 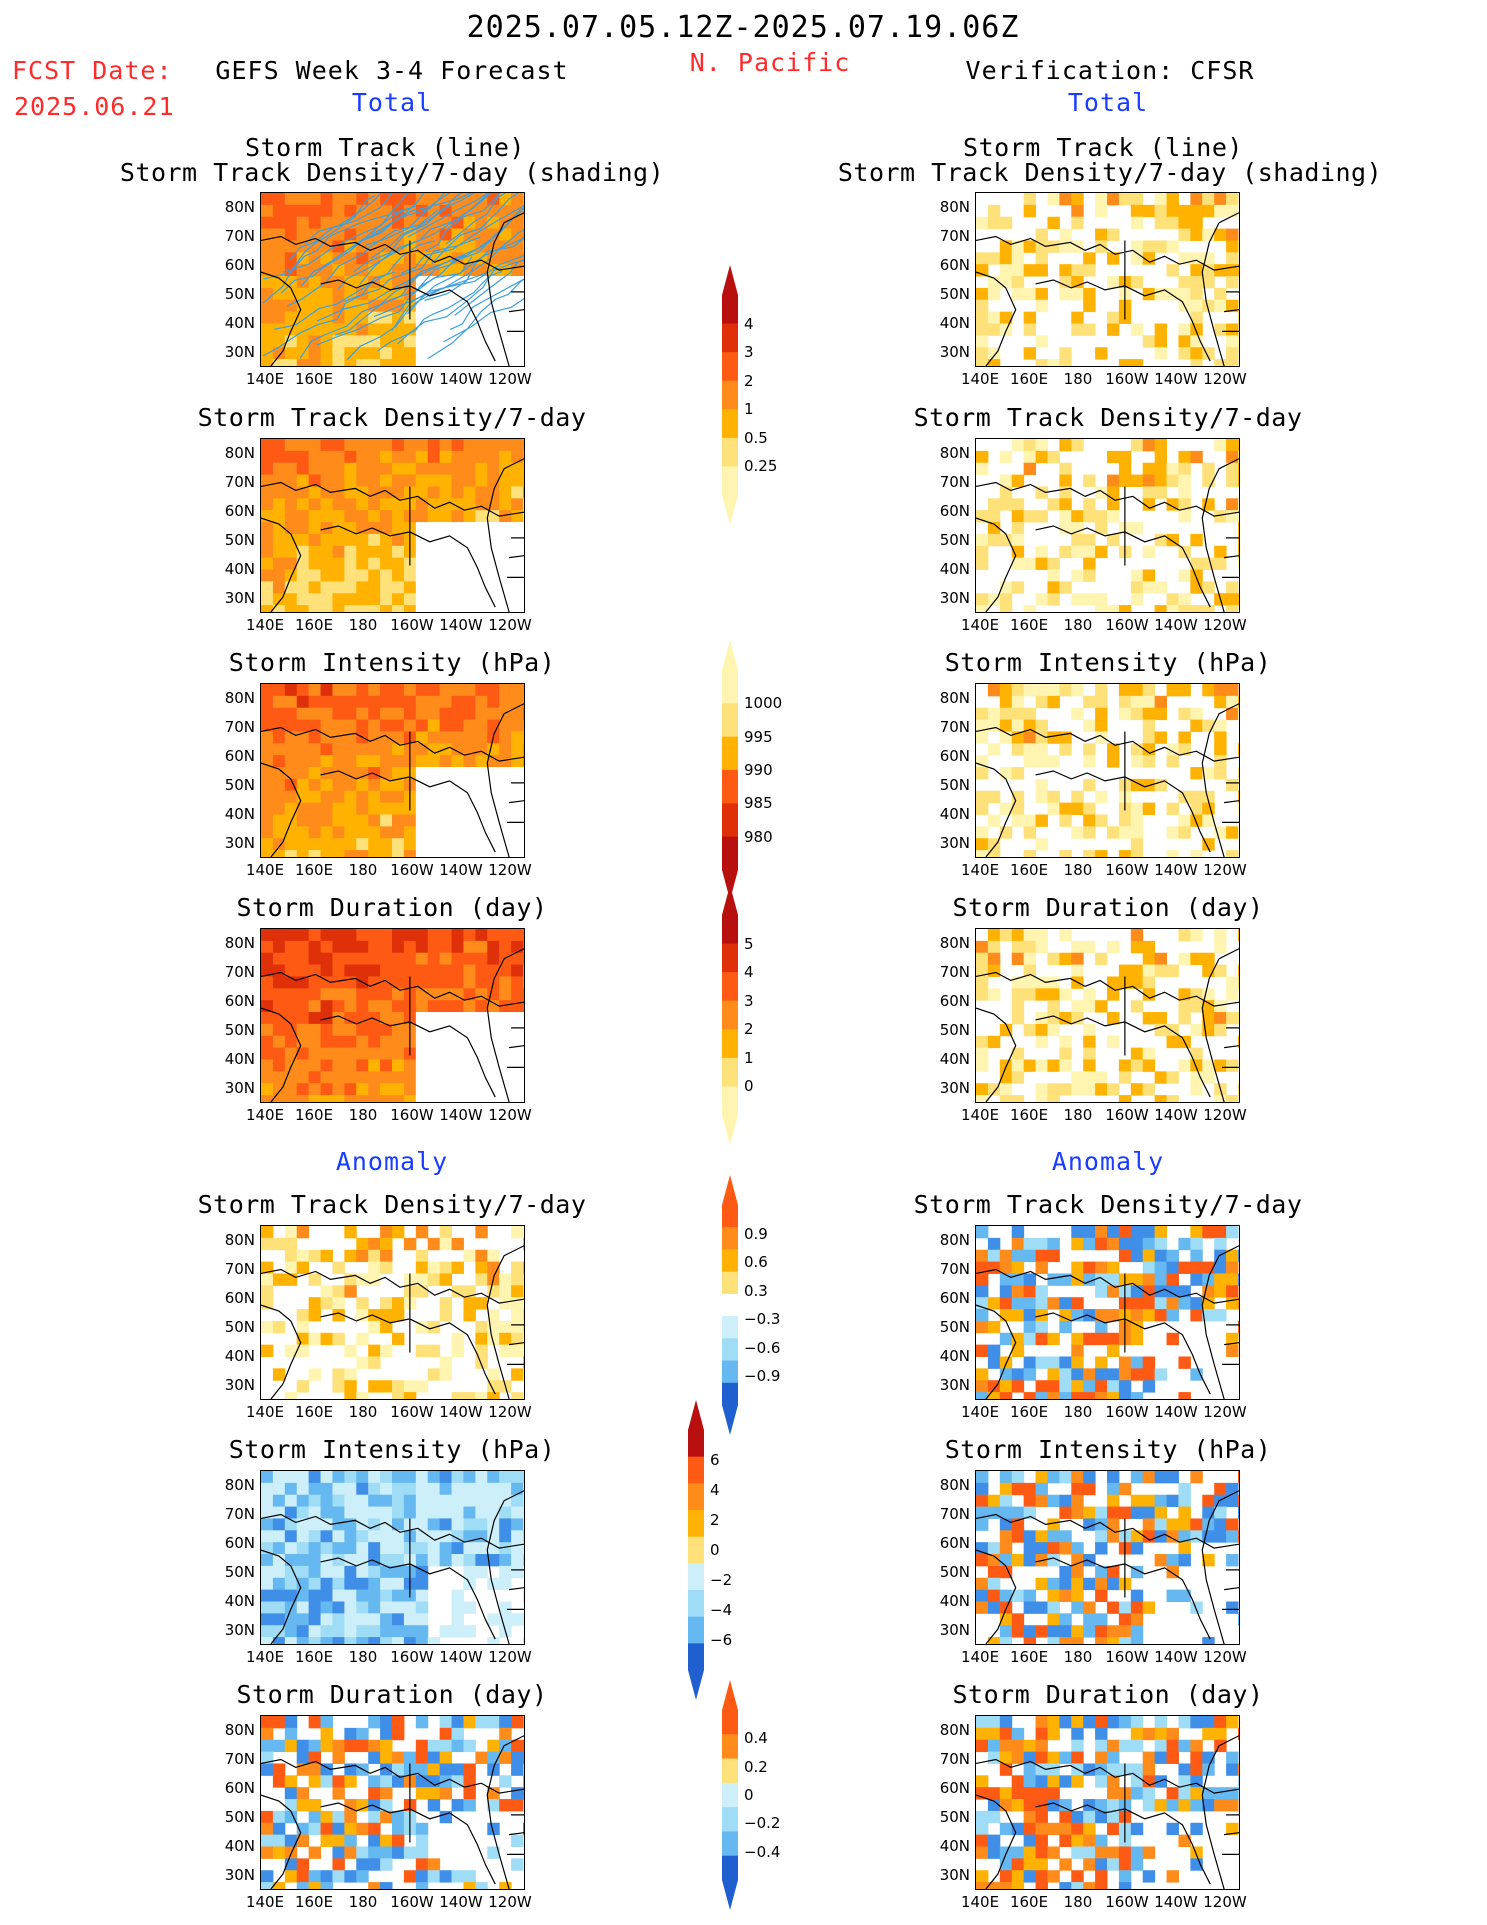 I want to click on cfsr-density-panel-ylabel: 40N, so click(x=954, y=569).